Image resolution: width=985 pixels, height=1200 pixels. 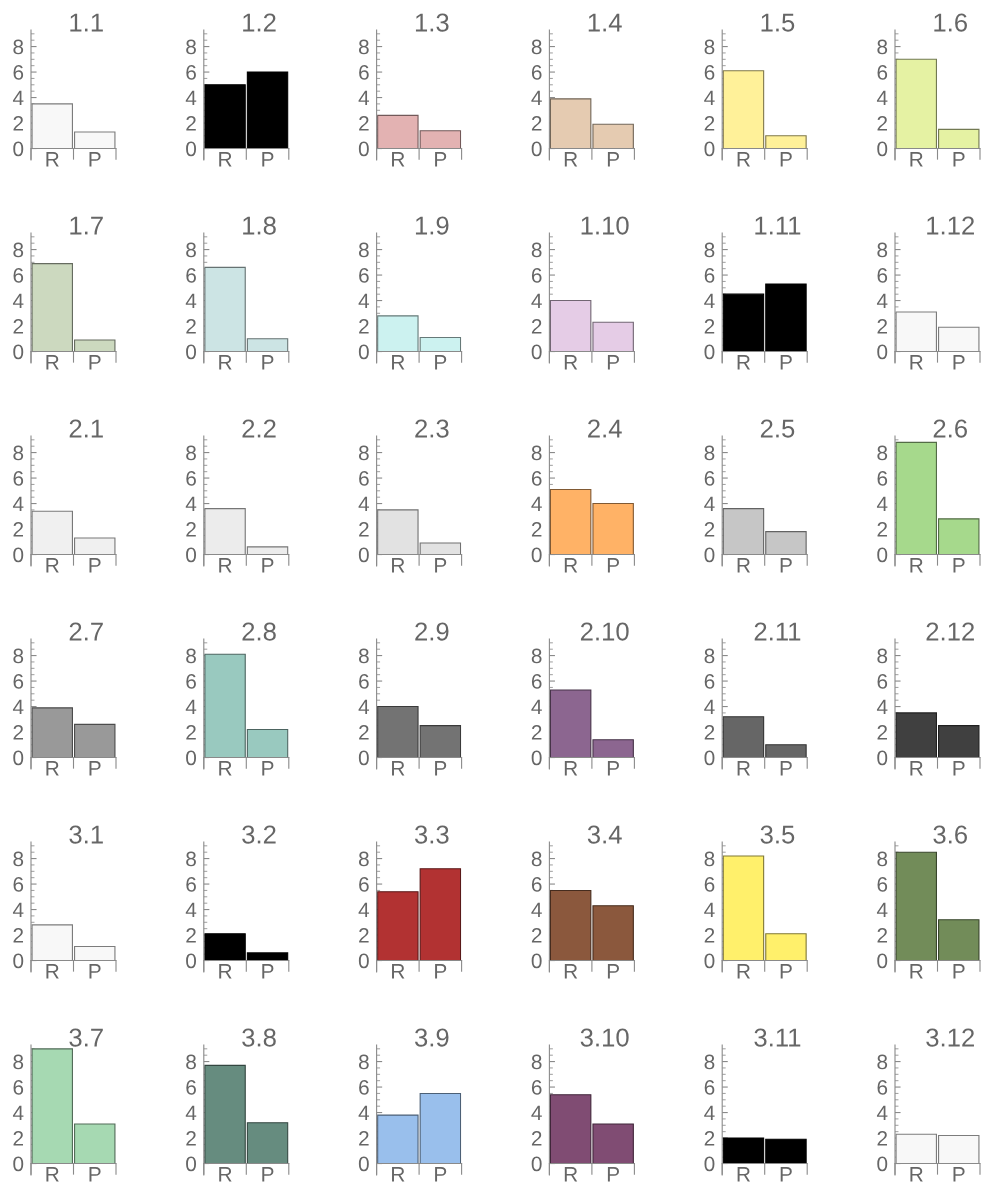 What do you see at coordinates (777, 1037) in the screenshot?
I see `chart-title: 3.11` at bounding box center [777, 1037].